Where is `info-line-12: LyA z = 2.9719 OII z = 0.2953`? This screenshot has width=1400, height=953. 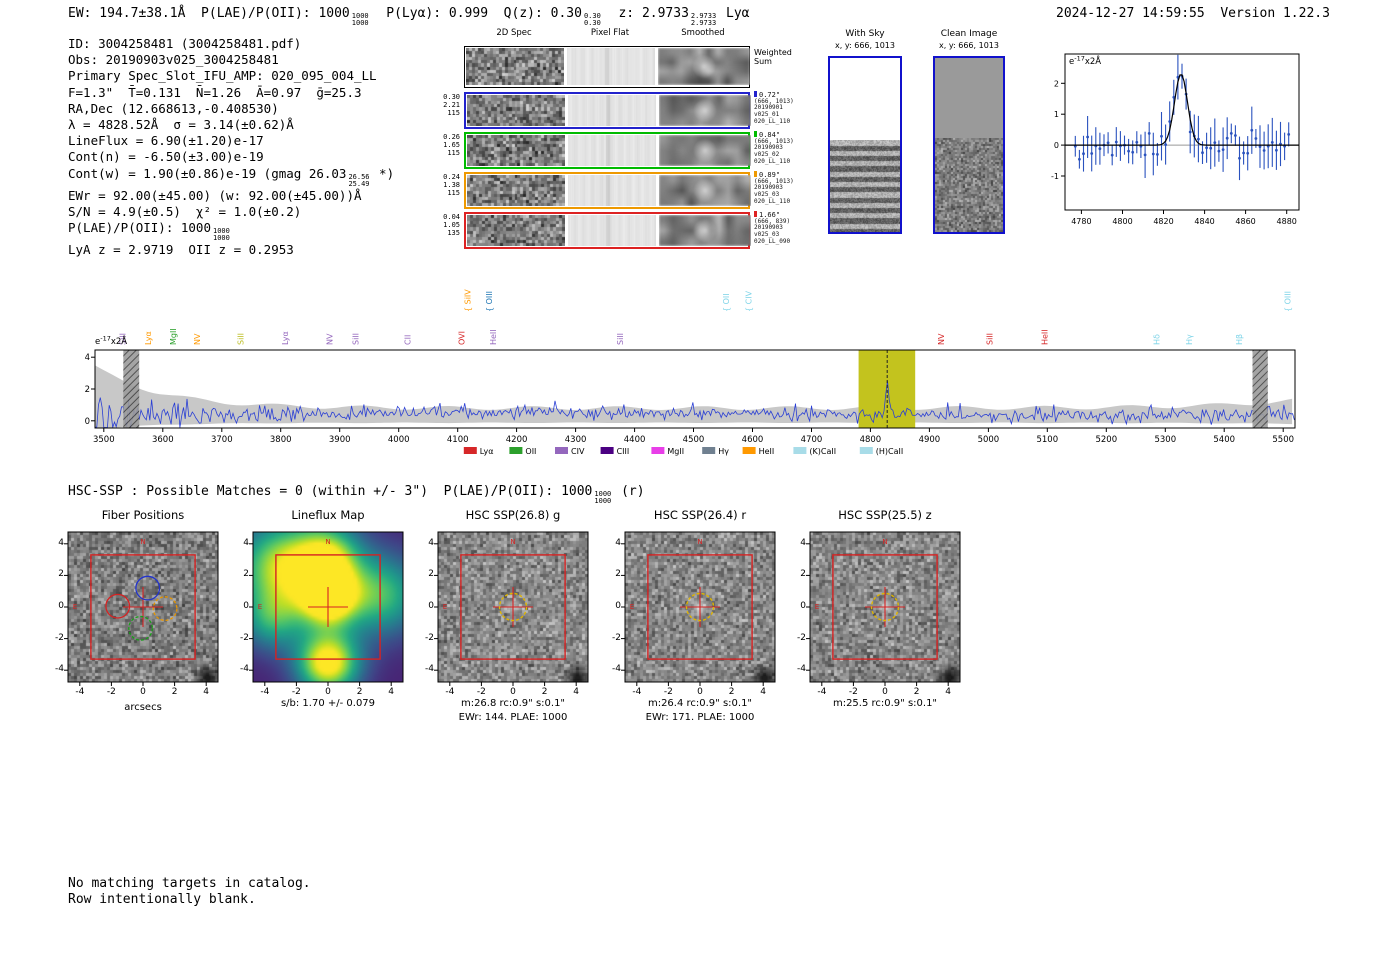
info-line-12: LyA z = 2.9719 OII z = 0.2953 is located at coordinates (231, 250).